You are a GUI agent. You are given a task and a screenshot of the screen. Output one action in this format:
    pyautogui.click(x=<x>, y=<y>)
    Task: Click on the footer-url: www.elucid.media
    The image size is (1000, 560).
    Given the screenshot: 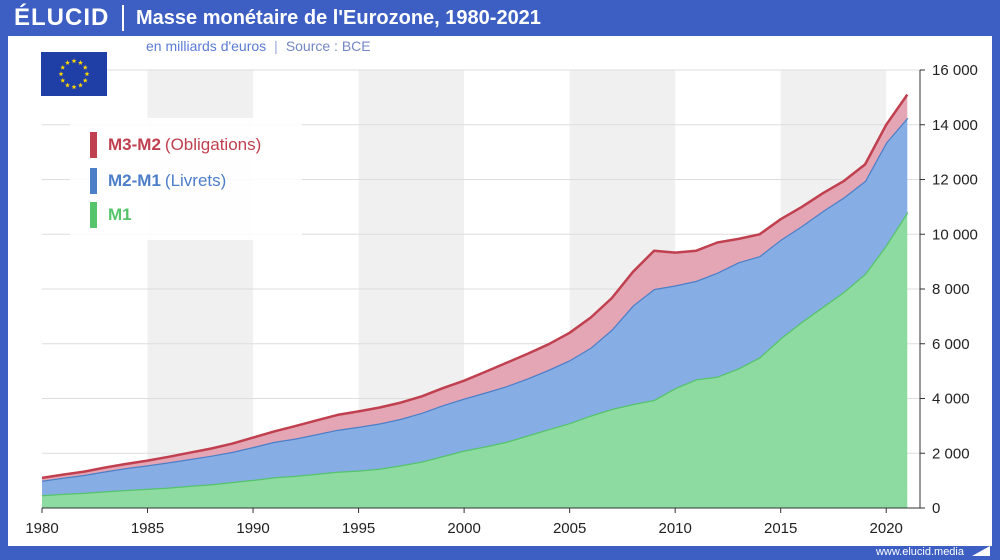 What is the action you would take?
    pyautogui.click(x=919, y=552)
    